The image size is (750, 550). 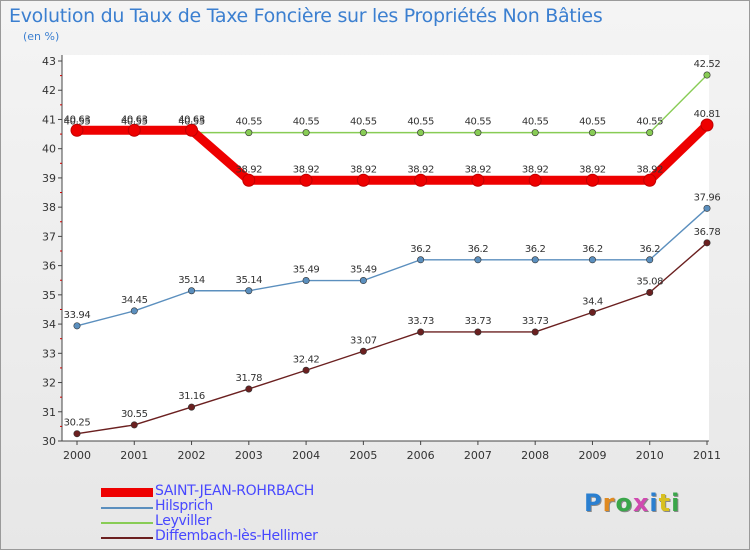 I want to click on y-tick-label: 35, so click(x=49, y=295).